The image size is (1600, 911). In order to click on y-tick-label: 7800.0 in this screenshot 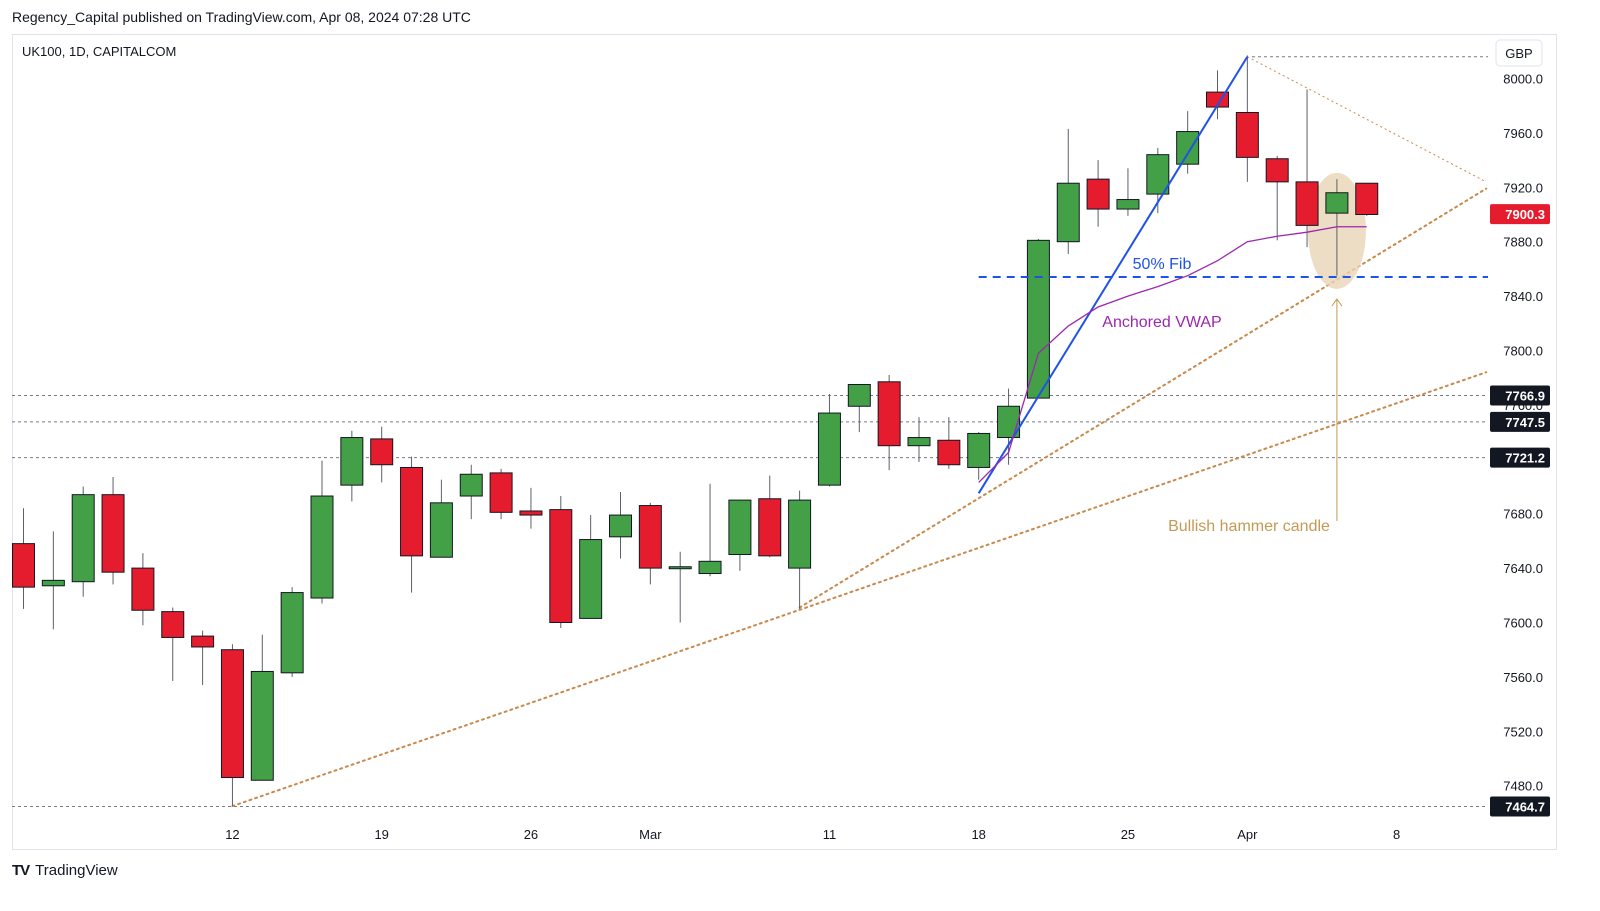, I will do `click(1523, 351)`.